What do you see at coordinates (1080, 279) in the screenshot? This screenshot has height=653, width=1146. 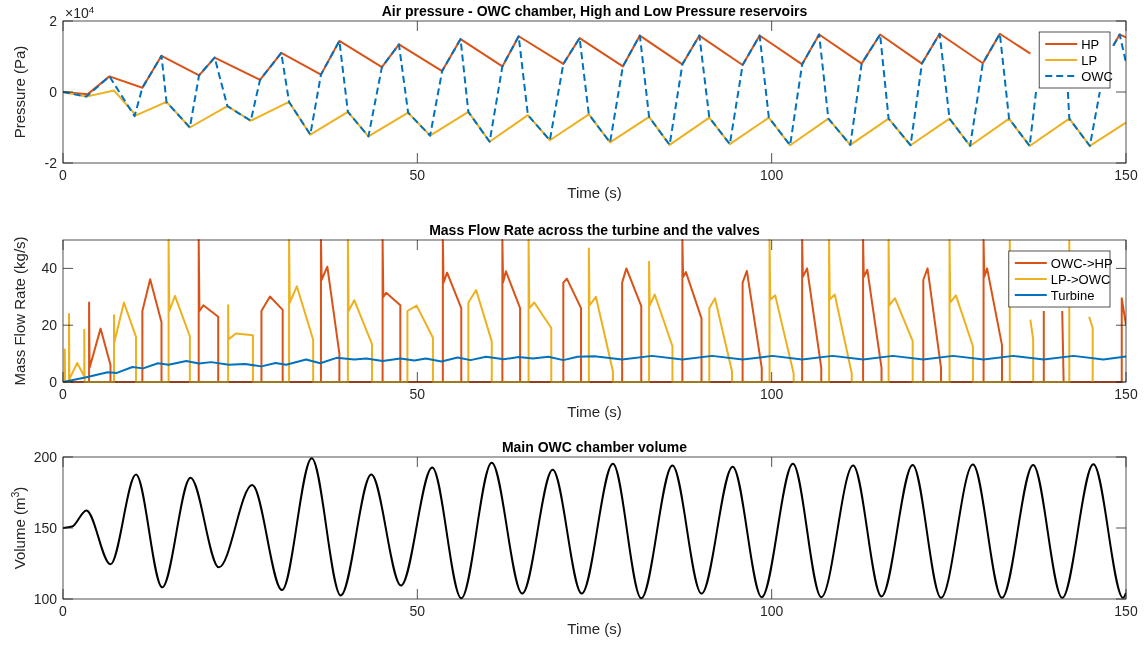 I see `legend-label: LP->OWC` at bounding box center [1080, 279].